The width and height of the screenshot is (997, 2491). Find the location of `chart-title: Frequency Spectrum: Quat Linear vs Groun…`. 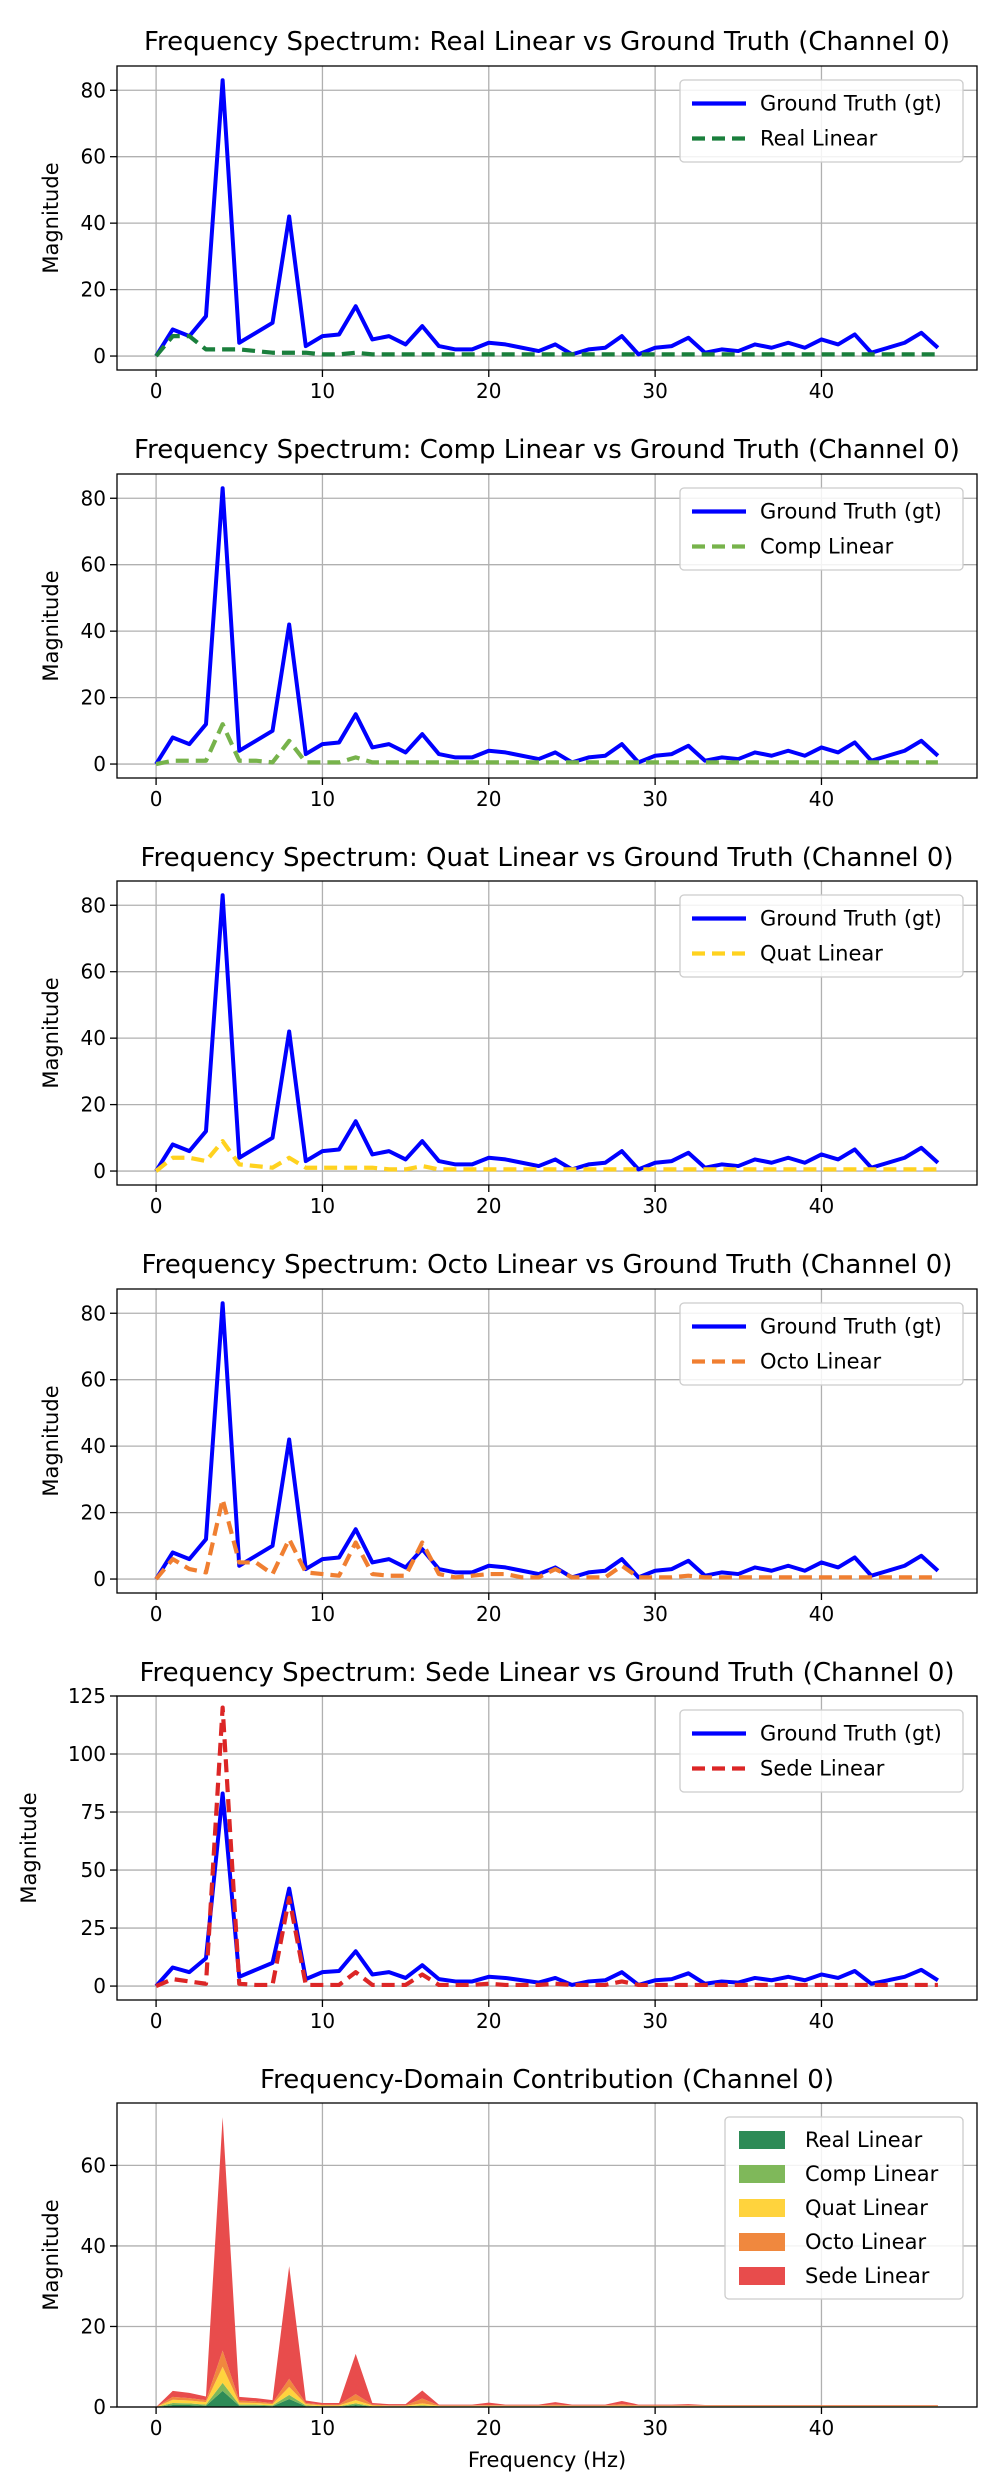

chart-title: Frequency Spectrum: Quat Linear vs Groun… is located at coordinates (546, 858).